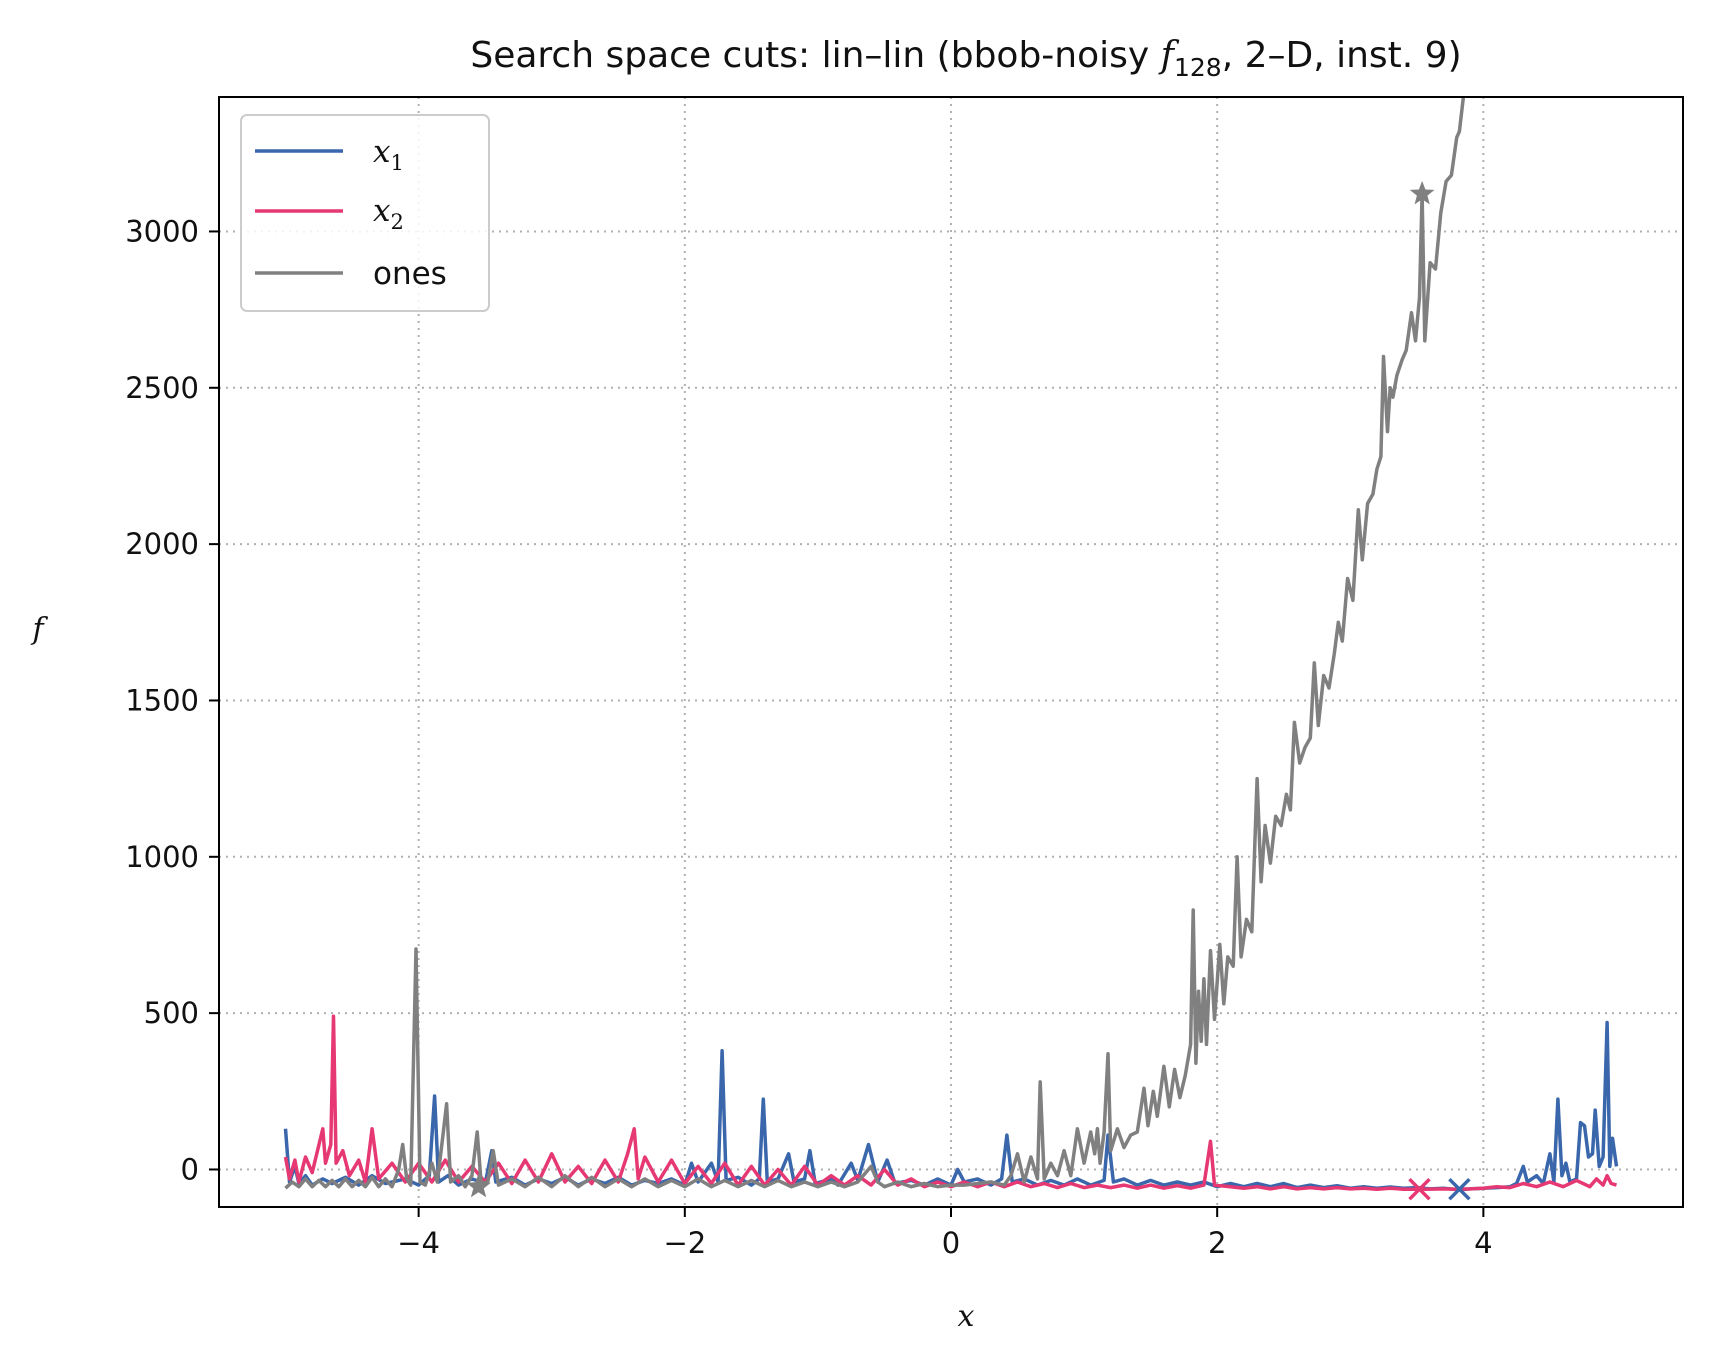 This screenshot has height=1359, width=1735. Describe the element at coordinates (951, 1243) in the screenshot. I see `x-tick-label: 0` at that location.